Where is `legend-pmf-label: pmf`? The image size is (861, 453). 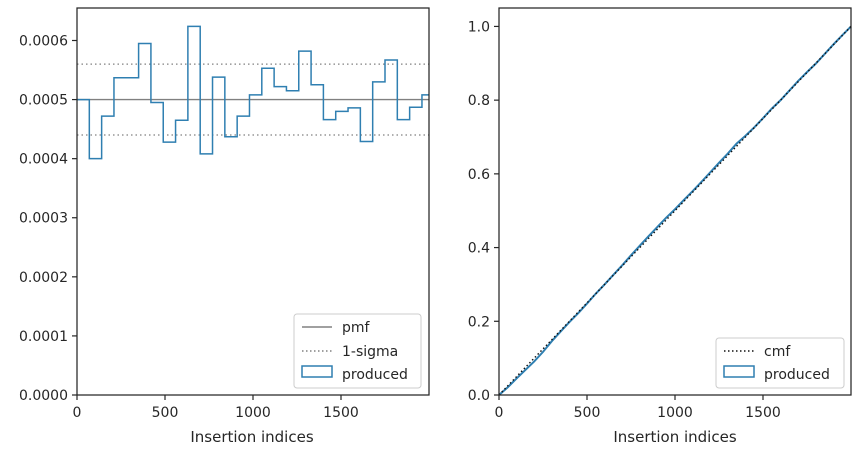 legend-pmf-label: pmf is located at coordinates (356, 328).